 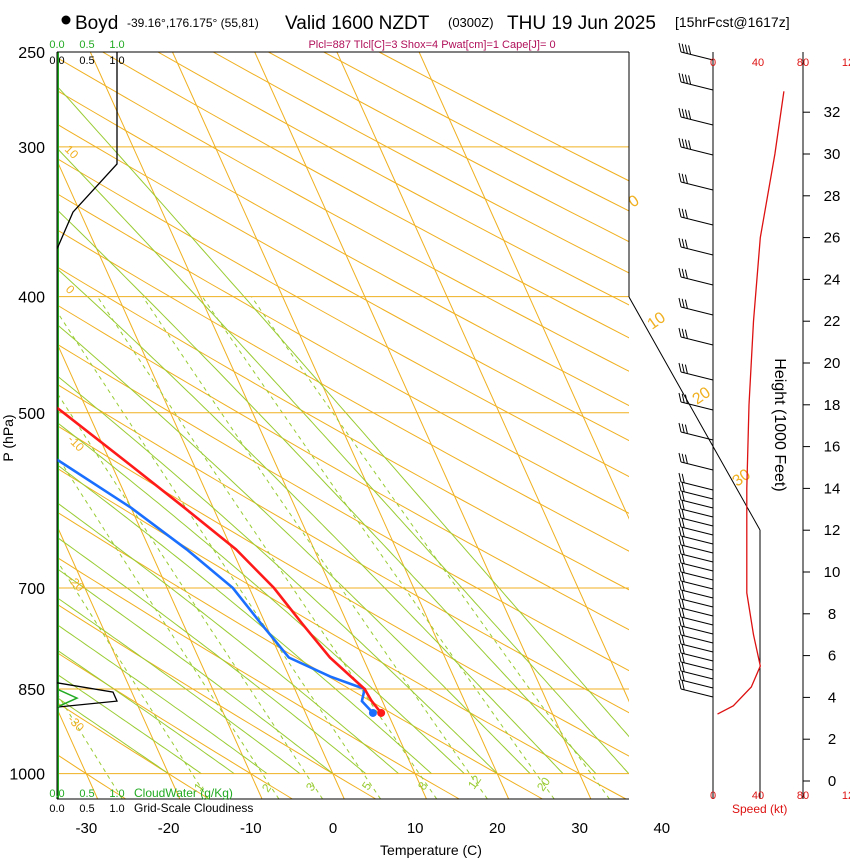 What do you see at coordinates (66, 20) in the screenshot?
I see `station-dot-icon` at bounding box center [66, 20].